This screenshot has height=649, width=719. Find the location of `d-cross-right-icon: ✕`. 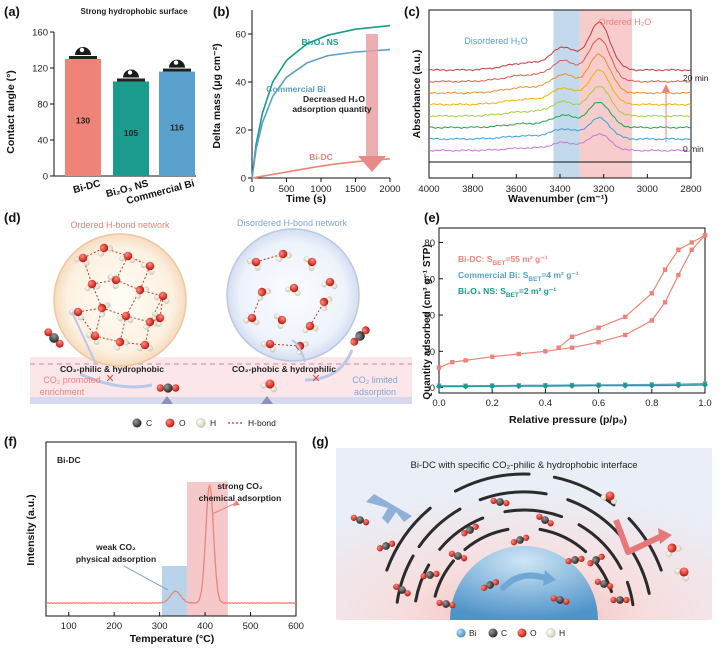

d-cross-right-icon: ✕ is located at coordinates (315, 378).